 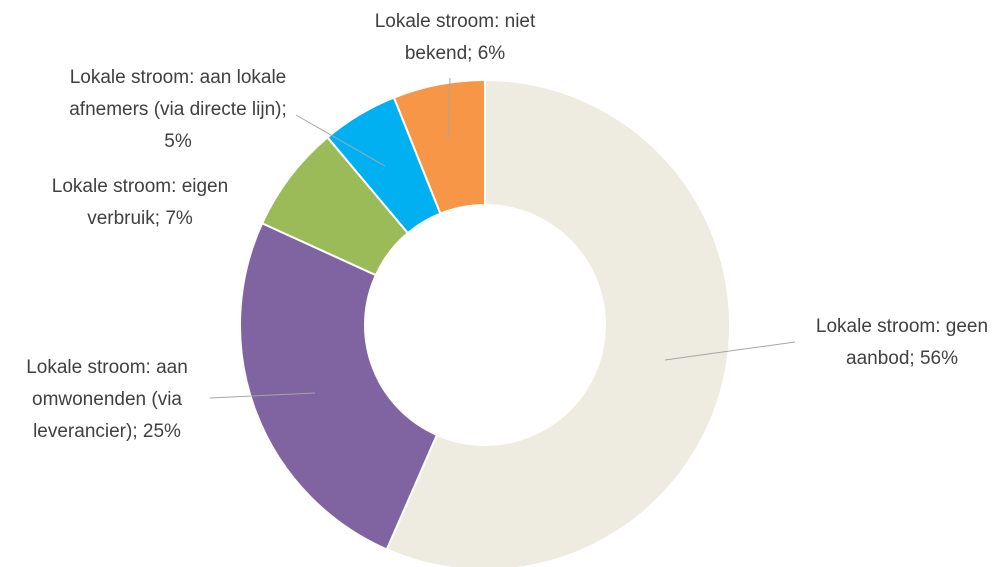 I want to click on data-label: Lokale stroom: eigen verbruik; 7%, so click(x=140, y=202).